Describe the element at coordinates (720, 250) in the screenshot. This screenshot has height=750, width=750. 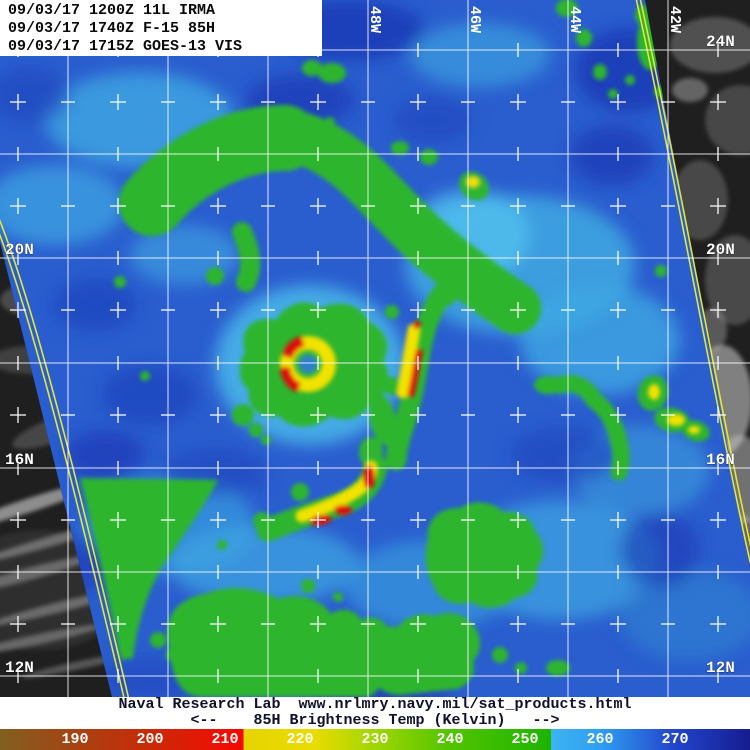
I see `lat-label-right-20n: 20N` at that location.